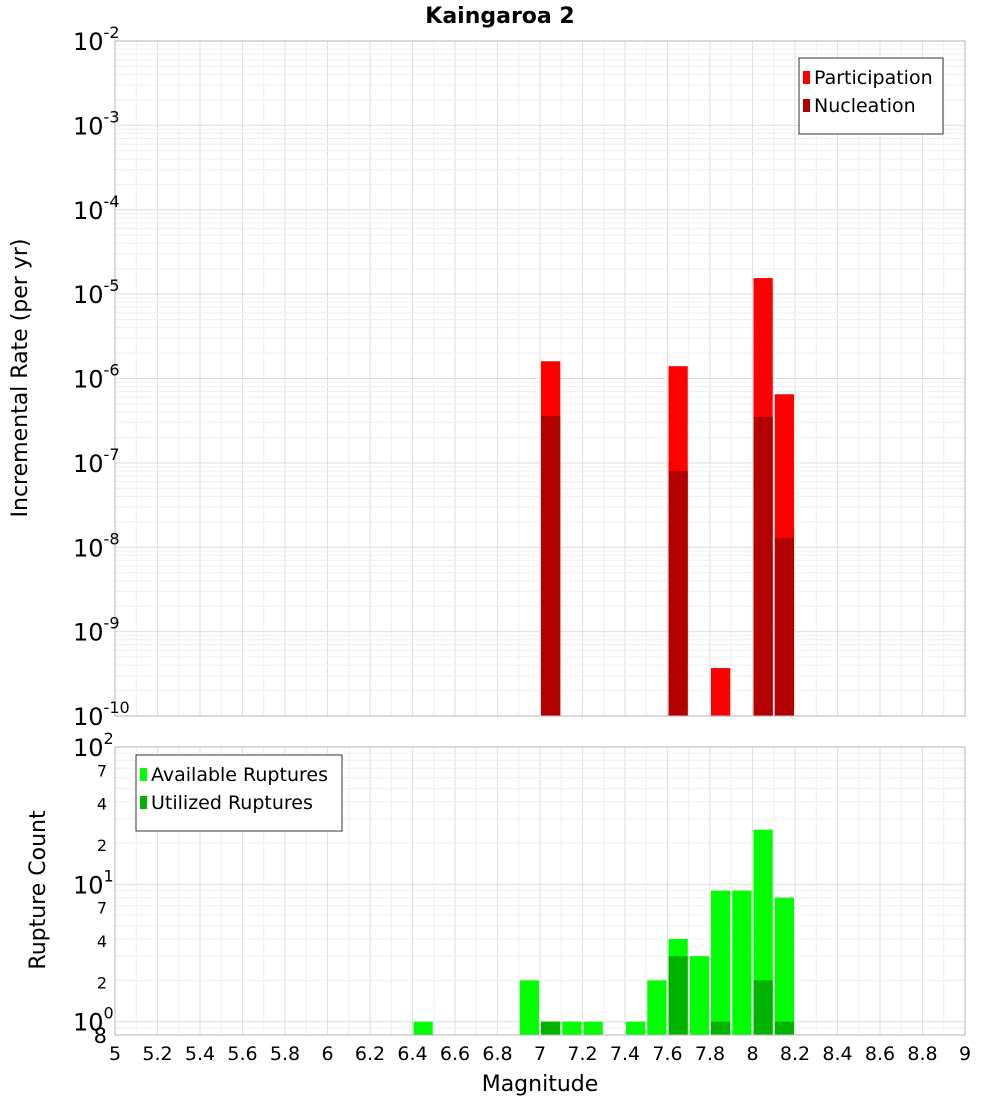 The width and height of the screenshot is (1000, 1100). Describe the element at coordinates (837, 1054) in the screenshot. I see `x-tick-label: 8.4` at that location.